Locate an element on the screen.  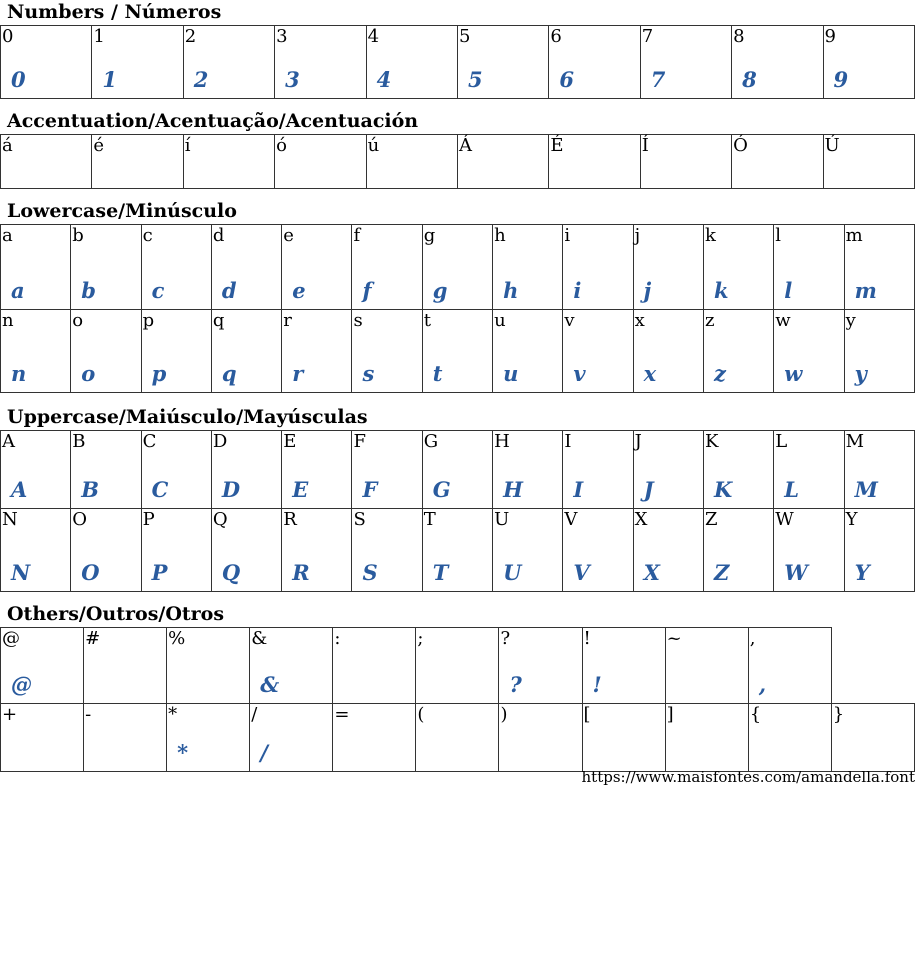
character-label: 2 is located at coordinates (190, 36).